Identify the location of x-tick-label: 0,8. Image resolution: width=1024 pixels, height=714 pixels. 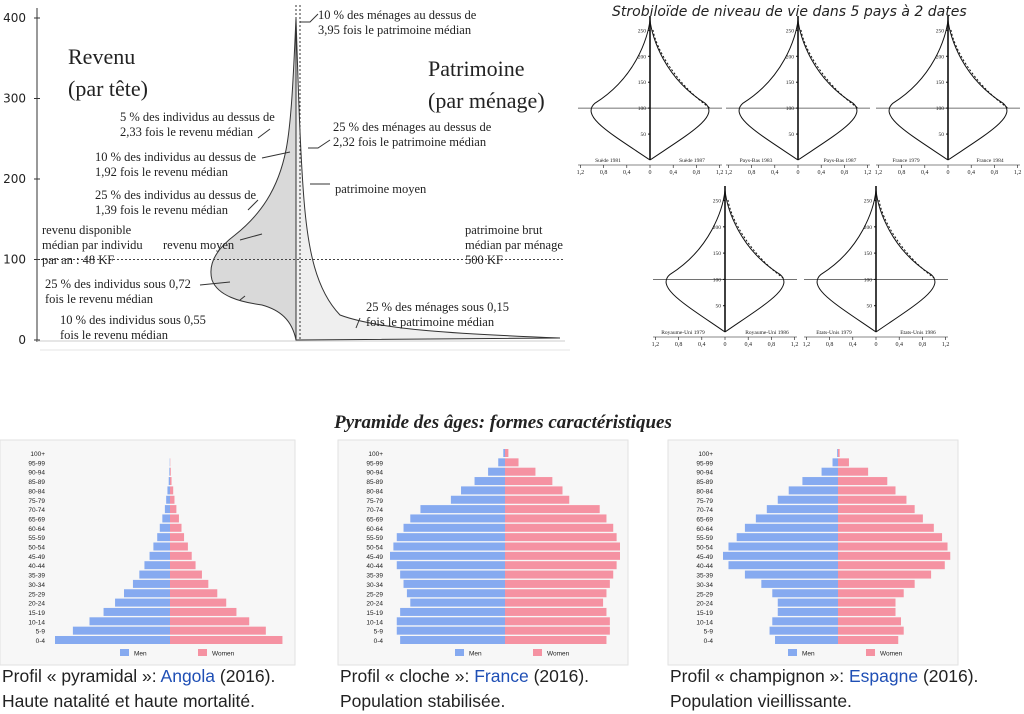
(995, 173).